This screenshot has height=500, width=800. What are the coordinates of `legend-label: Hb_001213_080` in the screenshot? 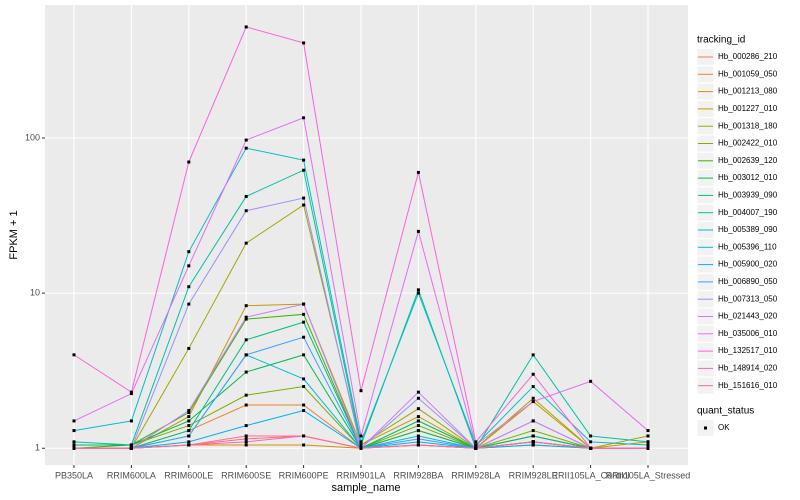 It's located at (748, 91).